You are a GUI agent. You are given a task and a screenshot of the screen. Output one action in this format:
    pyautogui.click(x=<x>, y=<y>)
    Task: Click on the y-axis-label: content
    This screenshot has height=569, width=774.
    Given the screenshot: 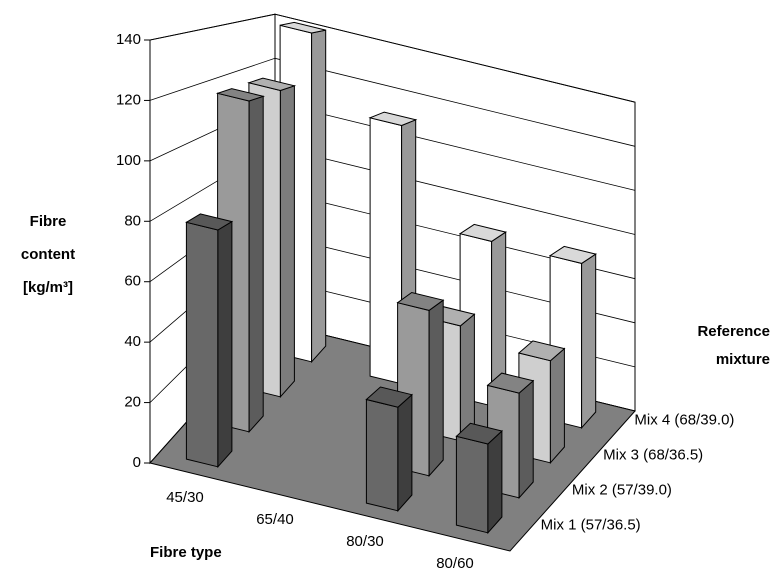 What is the action you would take?
    pyautogui.click(x=48, y=254)
    